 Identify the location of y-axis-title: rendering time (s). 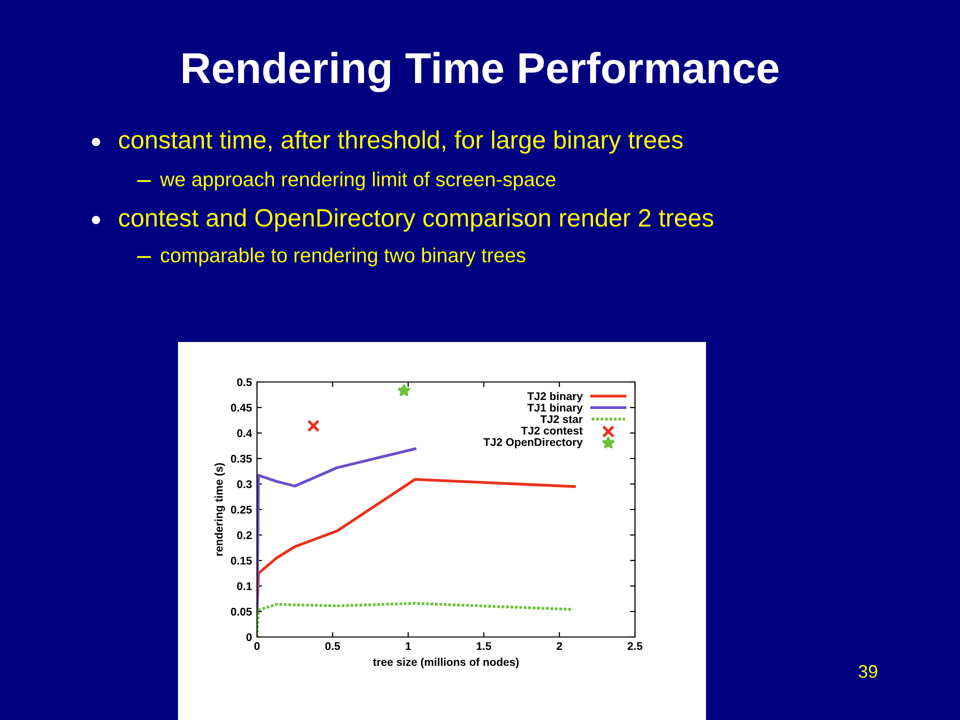
(219, 509).